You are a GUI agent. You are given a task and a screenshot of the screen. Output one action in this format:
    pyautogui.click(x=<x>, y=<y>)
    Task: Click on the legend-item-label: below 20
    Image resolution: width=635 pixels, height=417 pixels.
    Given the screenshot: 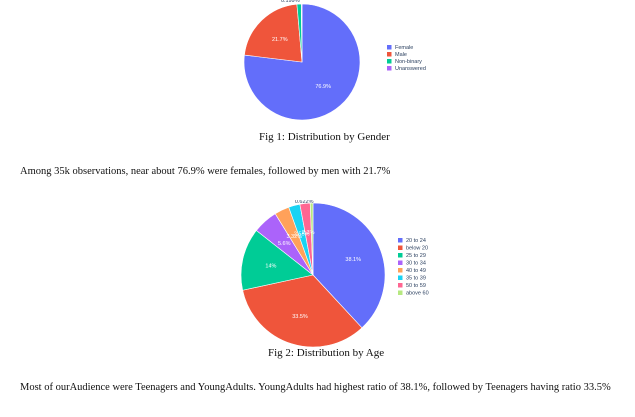 What is the action you would take?
    pyautogui.click(x=417, y=249)
    